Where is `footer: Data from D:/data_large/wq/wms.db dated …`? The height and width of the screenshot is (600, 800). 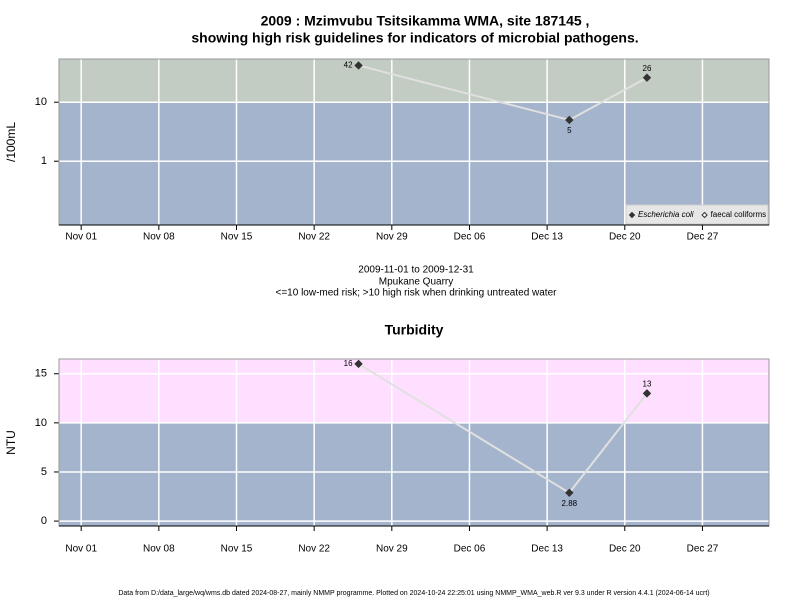 footer: Data from D:/data_large/wq/wms.db dated … is located at coordinates (413, 593).